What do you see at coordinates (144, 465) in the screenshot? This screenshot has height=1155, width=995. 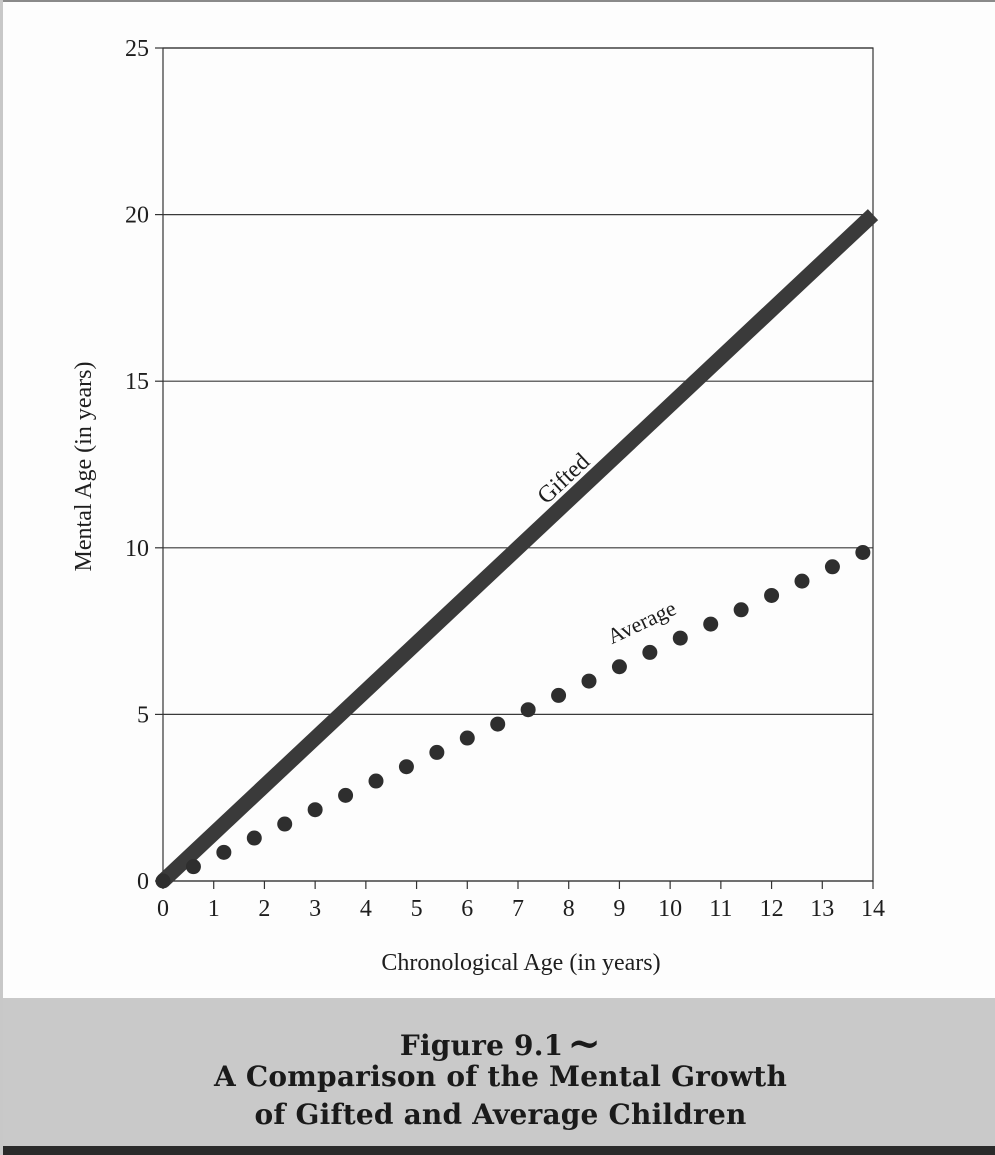 I see `y-axis-ticks: 0 5 10 15 20 25` at bounding box center [144, 465].